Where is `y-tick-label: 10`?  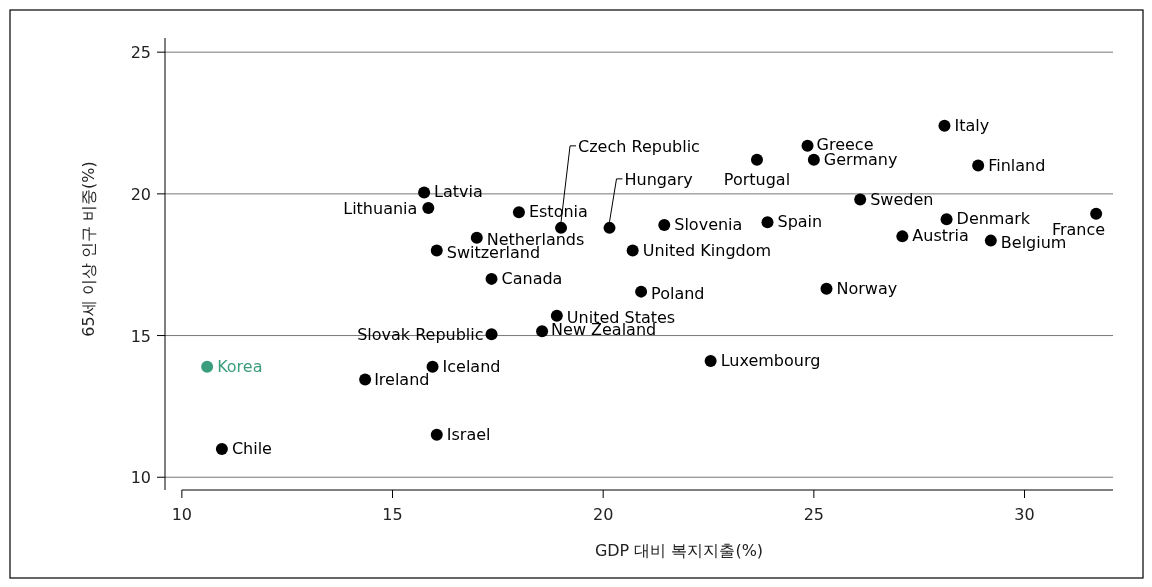
y-tick-label: 10 is located at coordinates (140, 478).